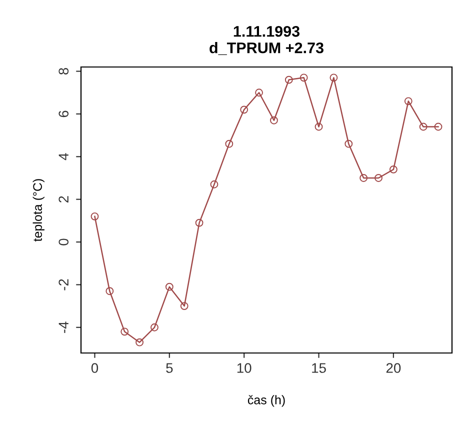 Image resolution: width=454 pixels, height=428 pixels. What do you see at coordinates (63, 114) in the screenshot?
I see `y-tick-label: 6` at bounding box center [63, 114].